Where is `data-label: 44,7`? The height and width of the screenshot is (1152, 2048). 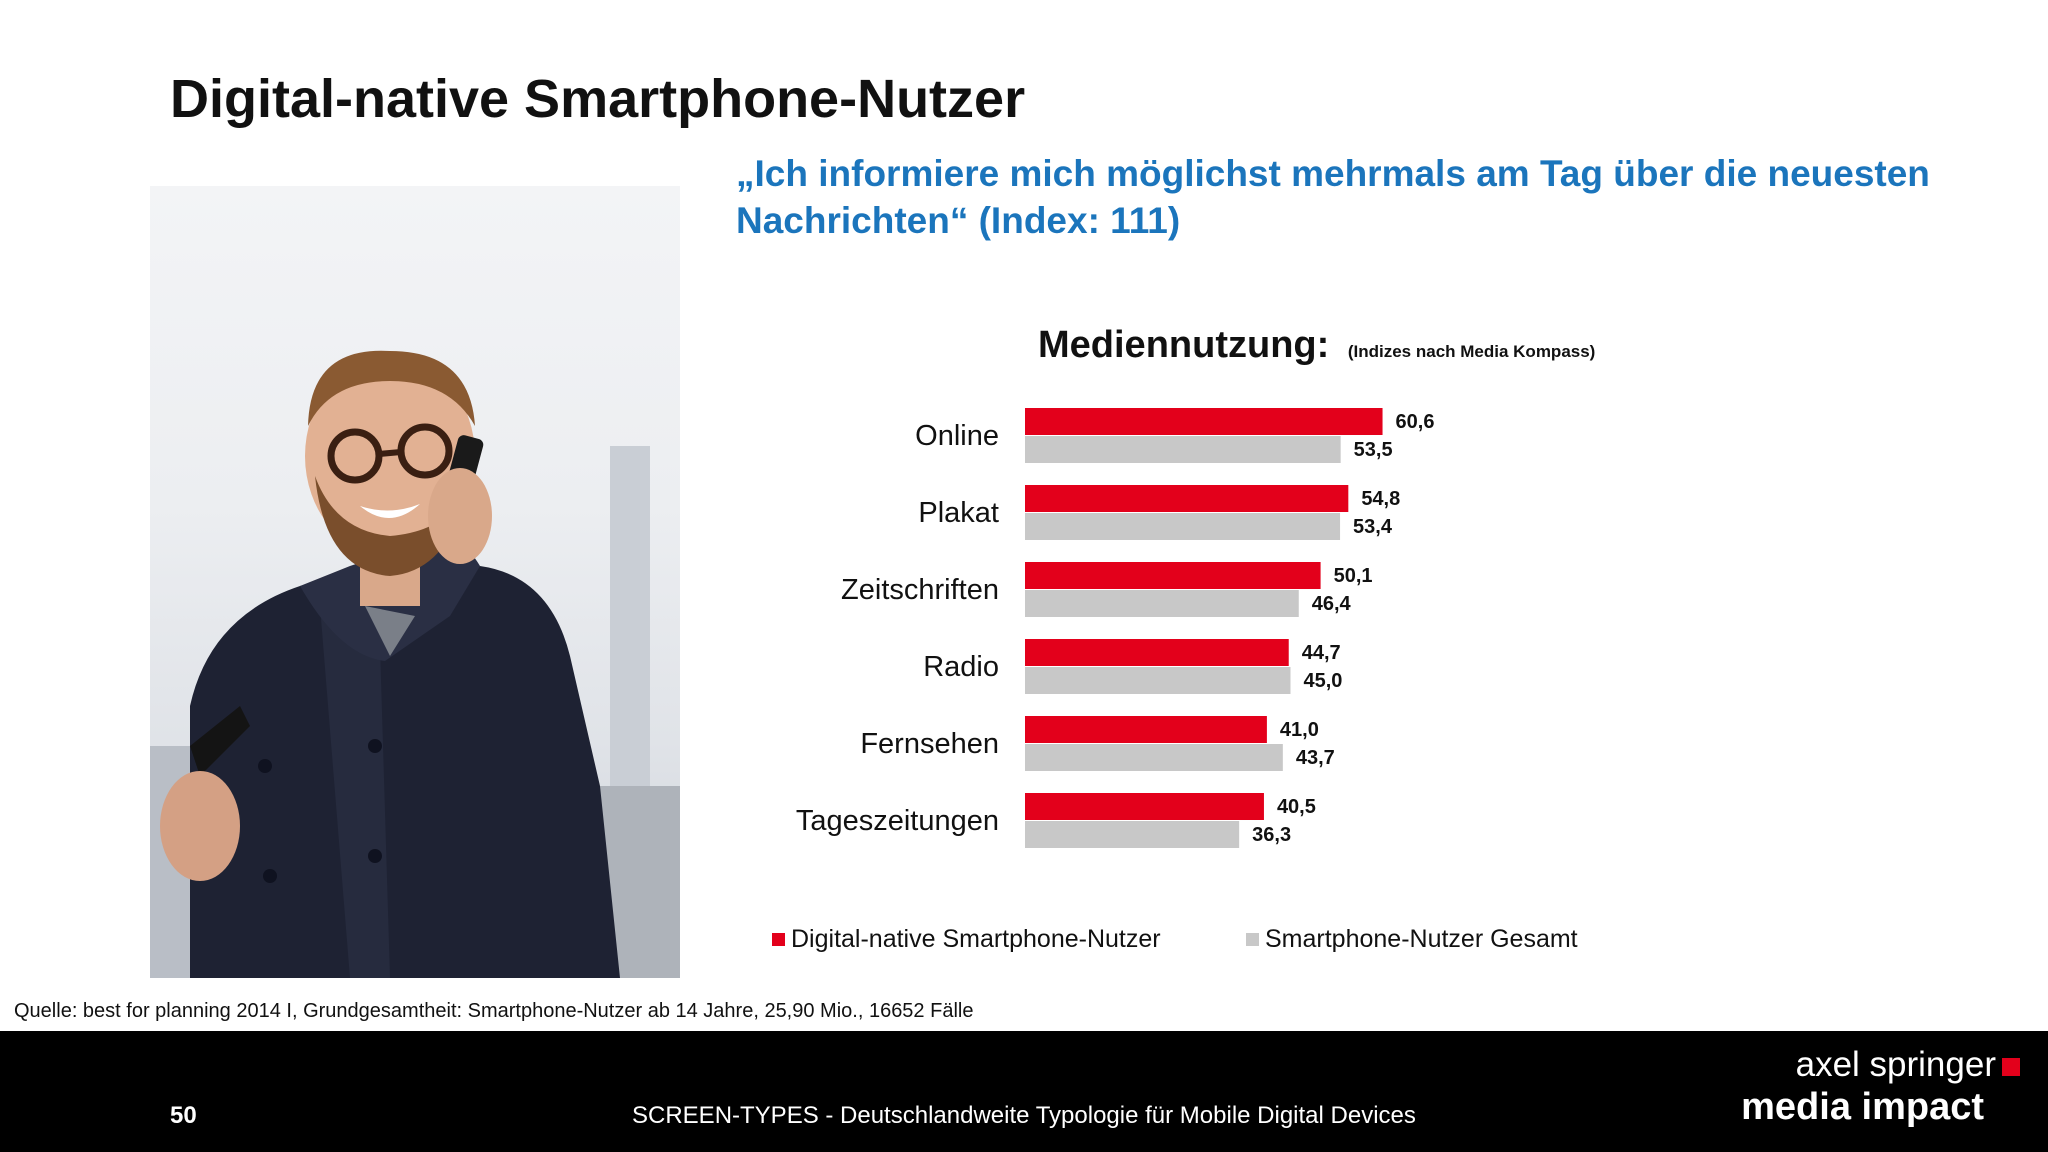
data-label: 44,7 is located at coordinates (1321, 653).